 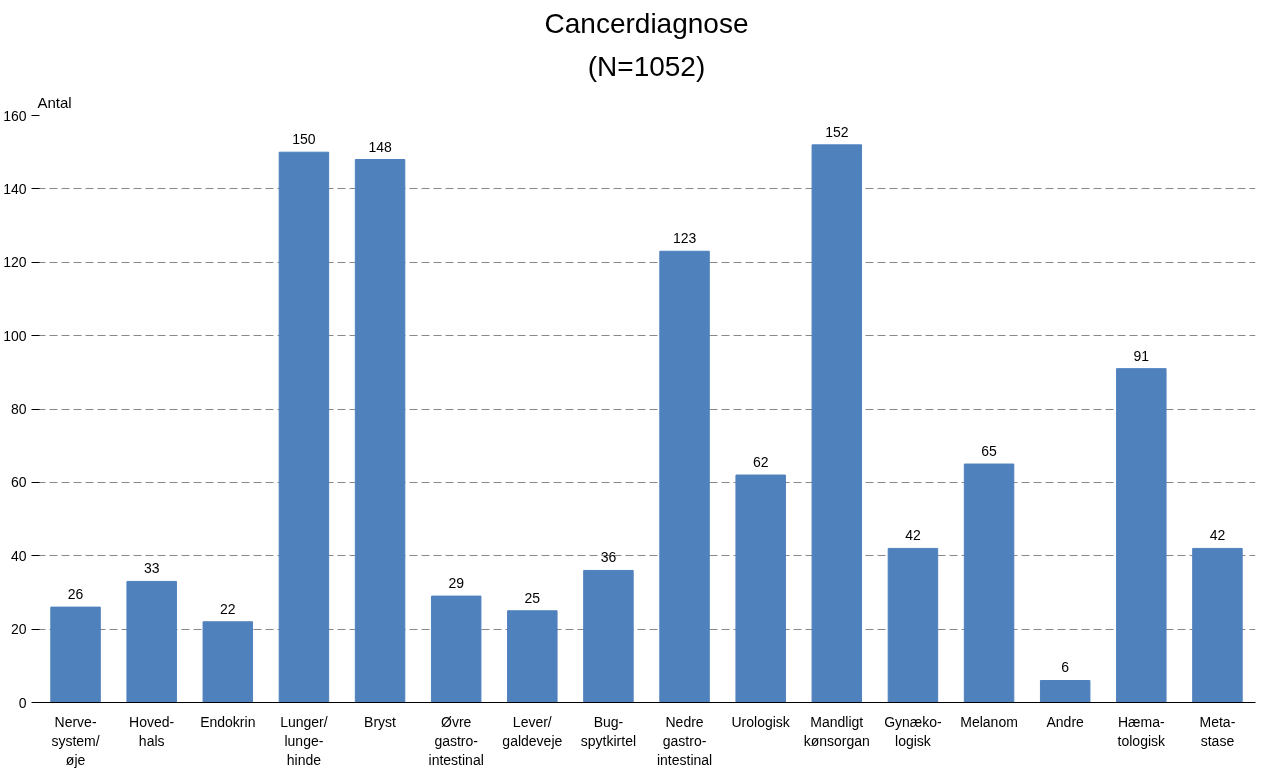 I want to click on x-tick-label: Endokrin, so click(x=228, y=721).